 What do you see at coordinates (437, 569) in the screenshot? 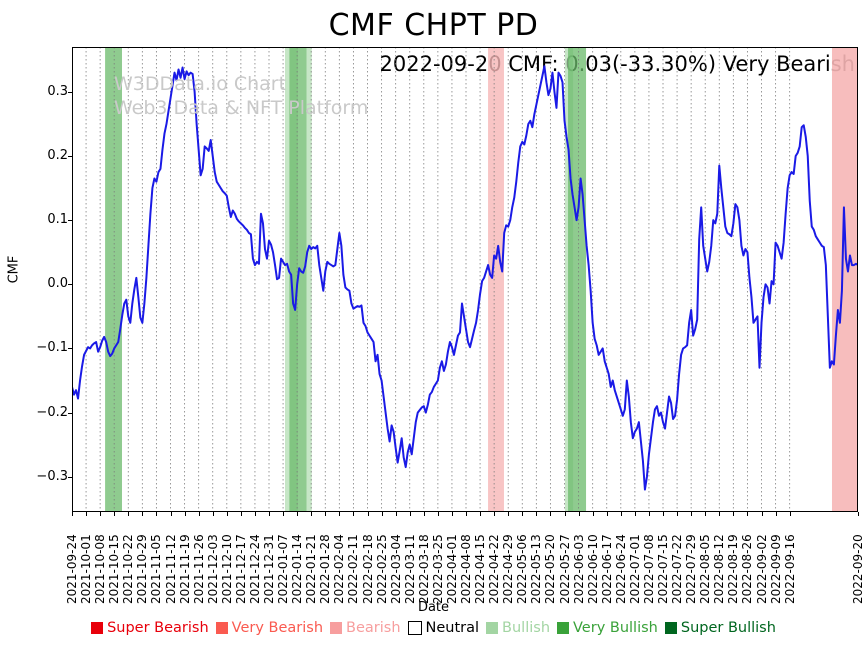
I see `x-tick-label: 2022-03-25` at bounding box center [437, 569].